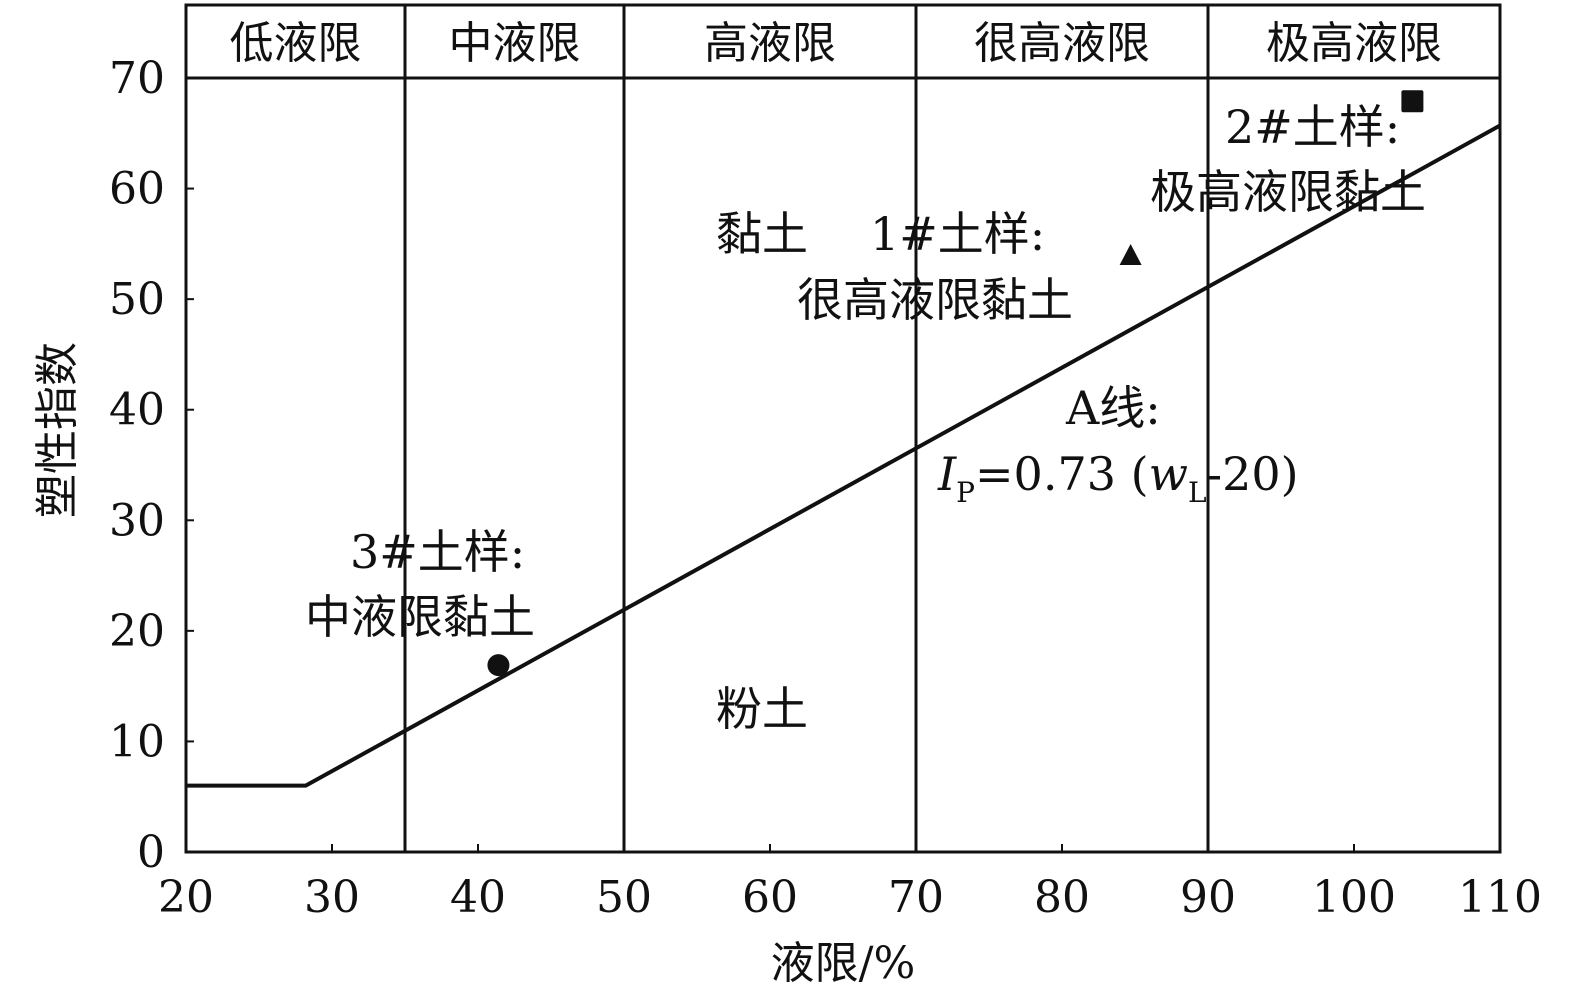 The image size is (1575, 1001). Describe the element at coordinates (770, 897) in the screenshot. I see `x-tick-label: 60` at that location.